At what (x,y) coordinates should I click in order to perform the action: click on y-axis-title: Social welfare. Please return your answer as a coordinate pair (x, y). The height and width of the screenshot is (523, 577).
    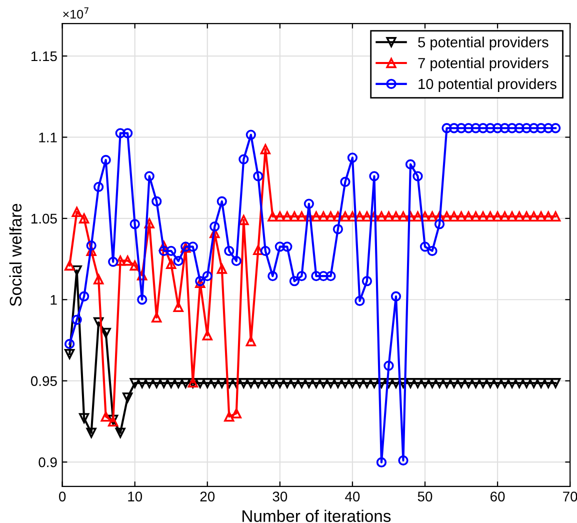
    Looking at the image, I should click on (15, 255).